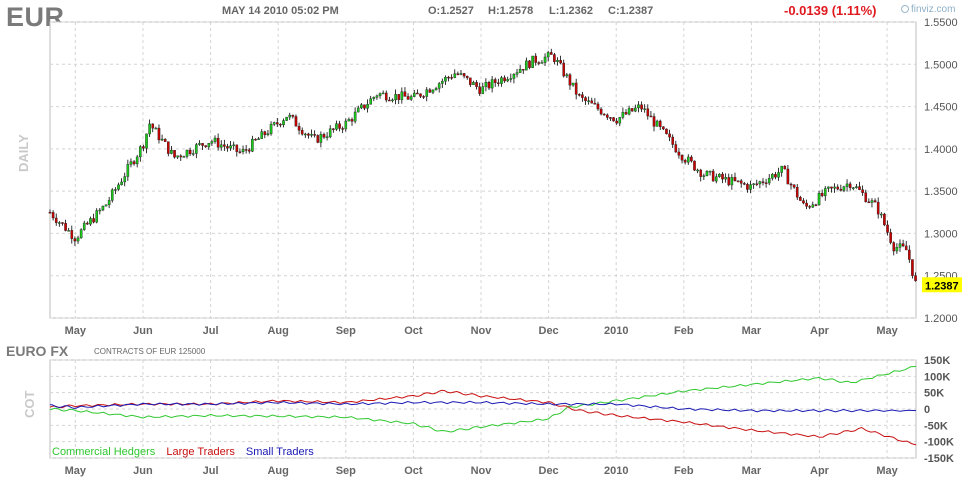  I want to click on last-price-label: 1.2387, so click(942, 286).